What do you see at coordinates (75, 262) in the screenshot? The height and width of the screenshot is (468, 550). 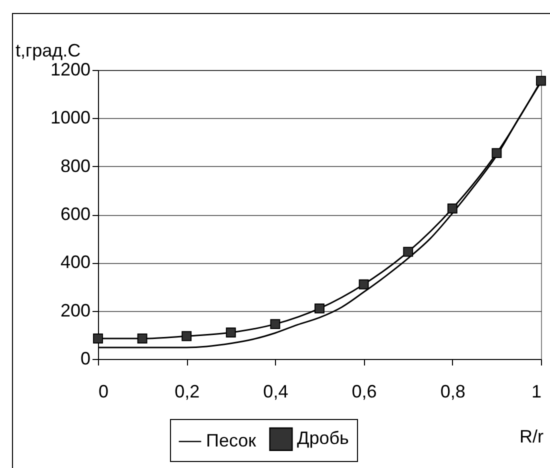 I see `y-tick-label: 400` at bounding box center [75, 262].